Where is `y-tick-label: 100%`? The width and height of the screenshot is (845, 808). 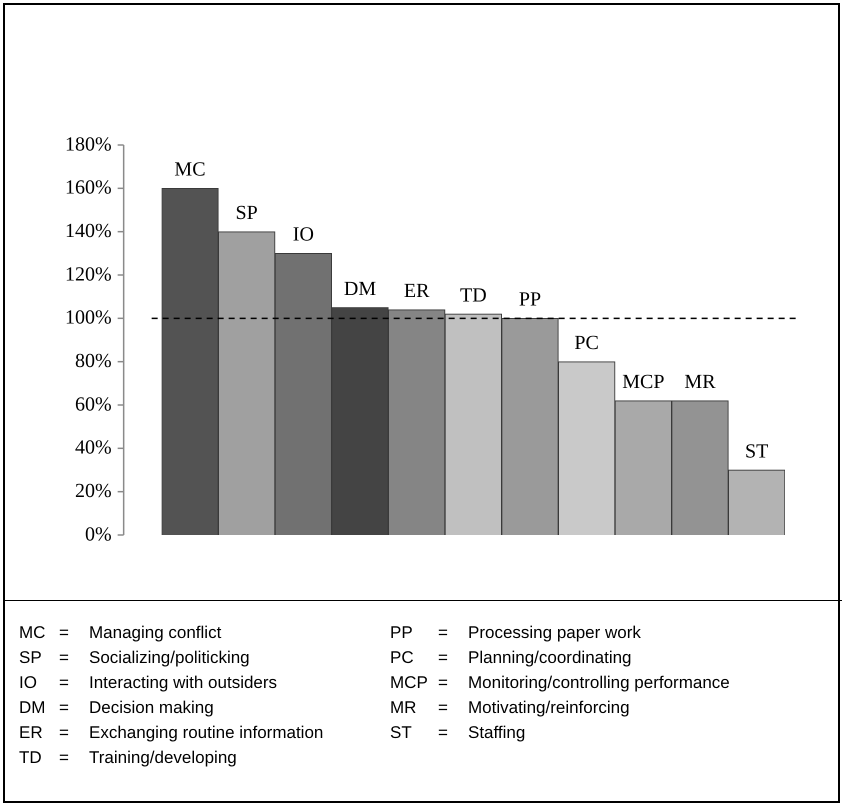 y-tick-label: 100% is located at coordinates (88, 317).